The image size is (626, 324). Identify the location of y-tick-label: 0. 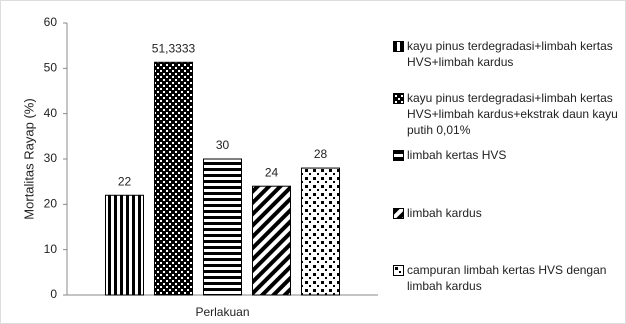
(53, 294).